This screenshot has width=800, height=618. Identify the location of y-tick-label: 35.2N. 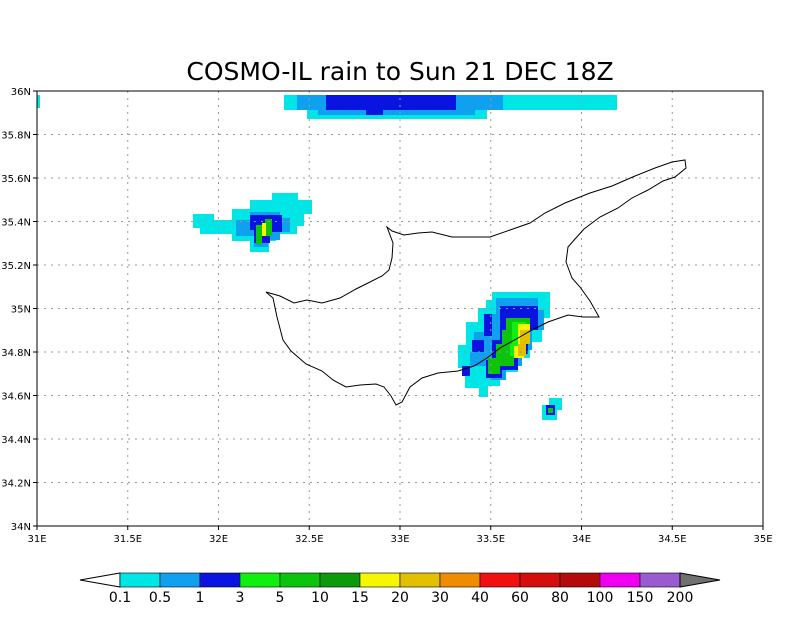
(16, 266).